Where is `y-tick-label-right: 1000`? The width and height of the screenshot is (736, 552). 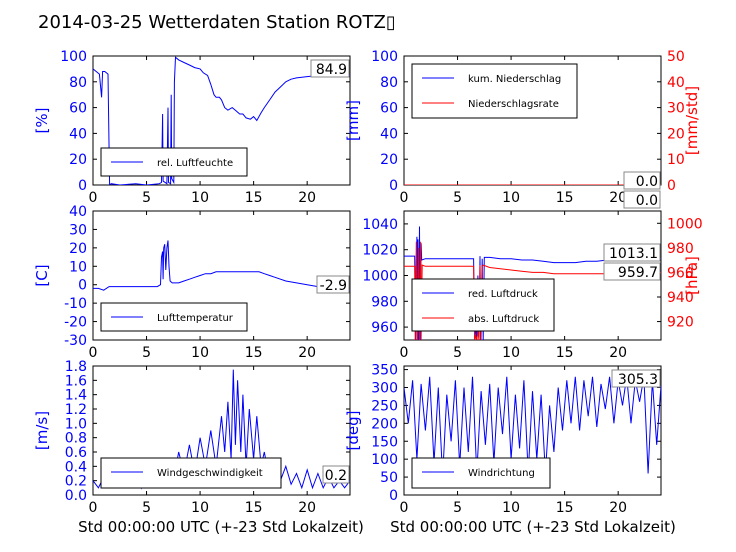
y-tick-label-right: 1000 is located at coordinates (685, 224).